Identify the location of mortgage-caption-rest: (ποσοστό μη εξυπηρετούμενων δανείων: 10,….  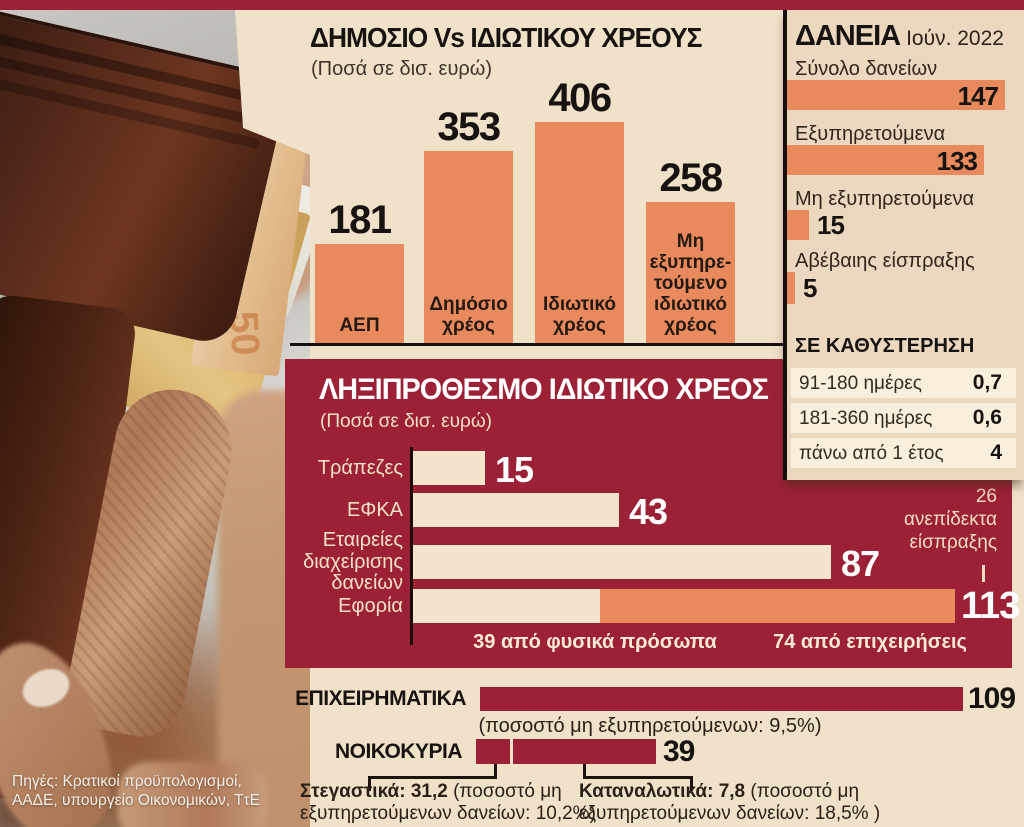
(448, 802).